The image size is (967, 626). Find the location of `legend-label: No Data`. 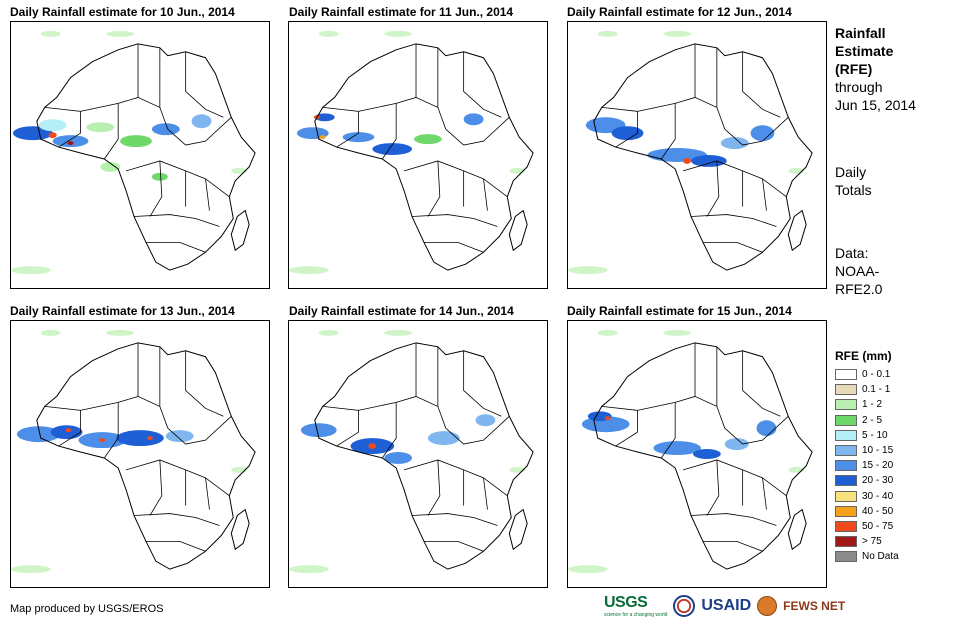

legend-label: No Data is located at coordinates (880, 557).